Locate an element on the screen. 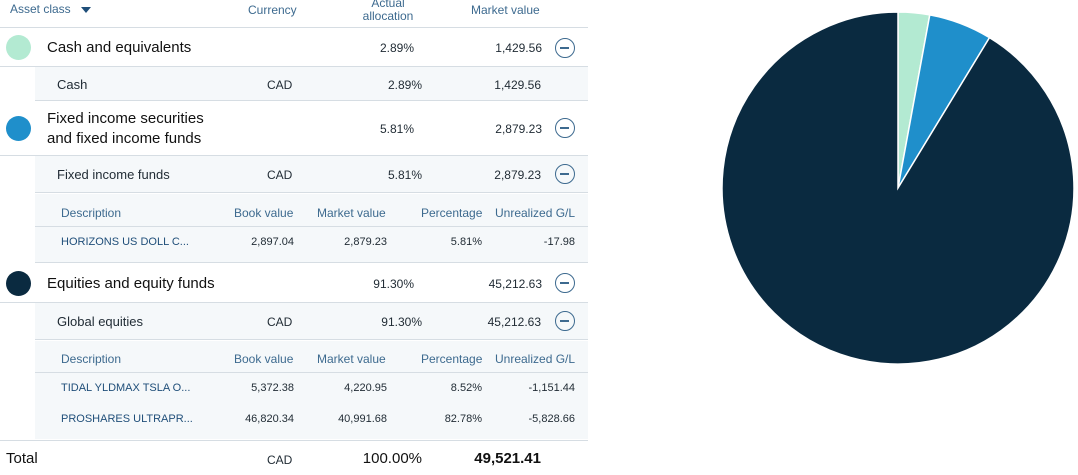 The image size is (1078, 475). caret-down-icon is located at coordinates (85, 9).